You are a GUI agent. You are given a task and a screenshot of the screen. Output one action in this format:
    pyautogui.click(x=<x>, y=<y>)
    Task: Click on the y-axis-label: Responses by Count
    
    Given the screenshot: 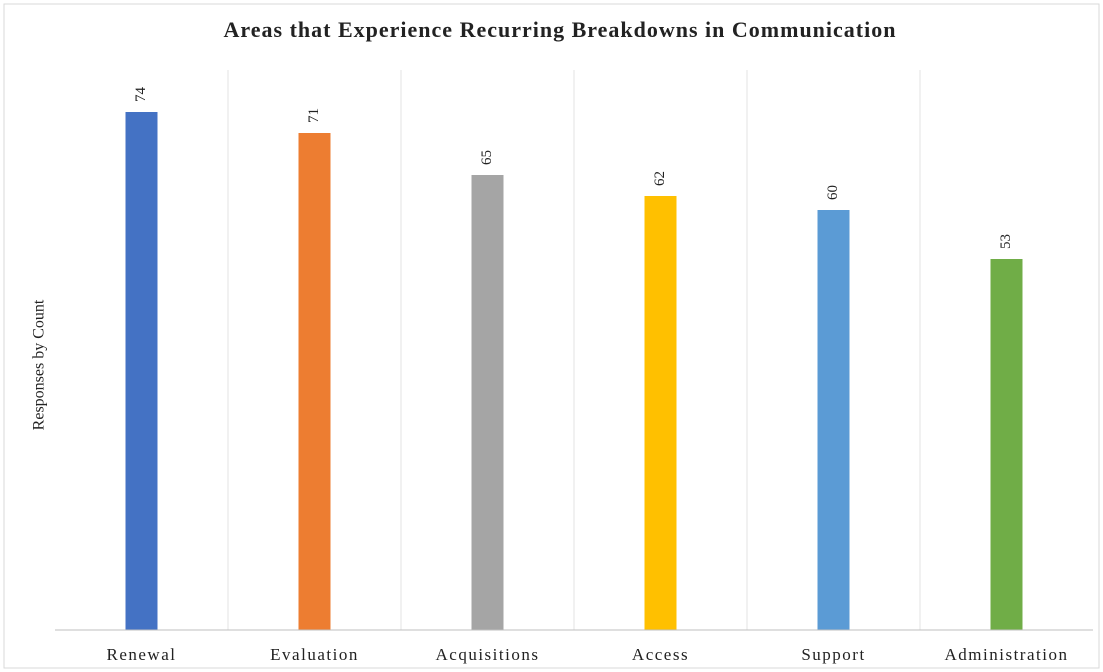 What is the action you would take?
    pyautogui.click(x=39, y=364)
    